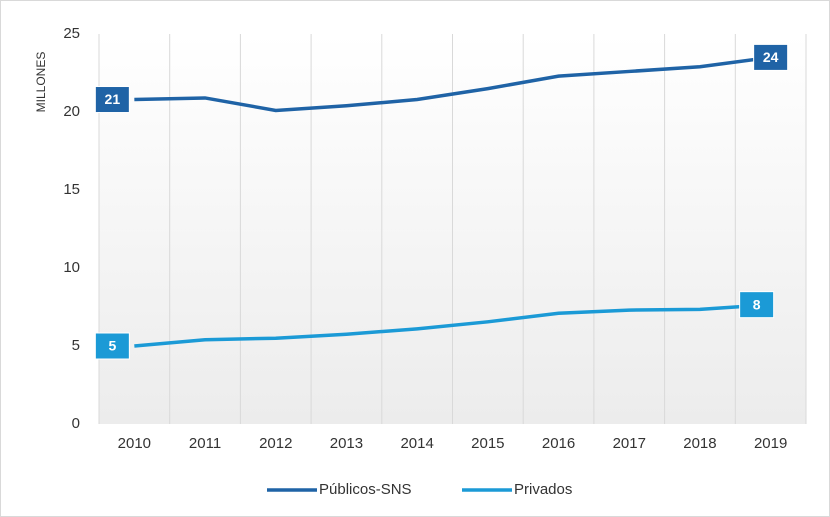 This screenshot has height=517, width=830. What do you see at coordinates (629, 443) in the screenshot?
I see `x-tick-label: 2017` at bounding box center [629, 443].